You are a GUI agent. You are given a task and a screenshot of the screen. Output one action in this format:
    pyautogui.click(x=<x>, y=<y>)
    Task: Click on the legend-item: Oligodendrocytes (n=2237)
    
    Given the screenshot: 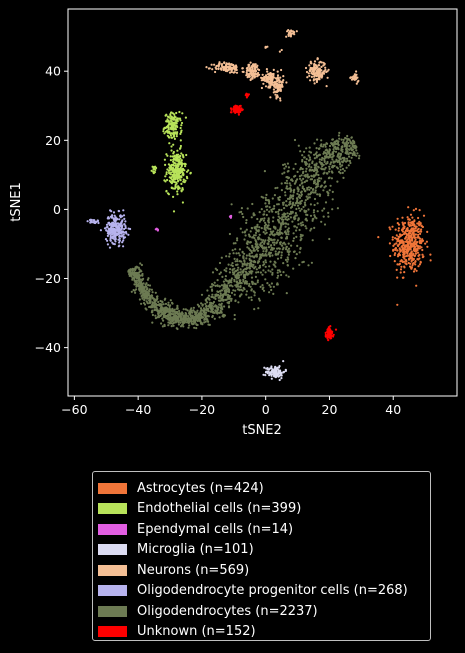 What is the action you would take?
    pyautogui.click(x=264, y=611)
    